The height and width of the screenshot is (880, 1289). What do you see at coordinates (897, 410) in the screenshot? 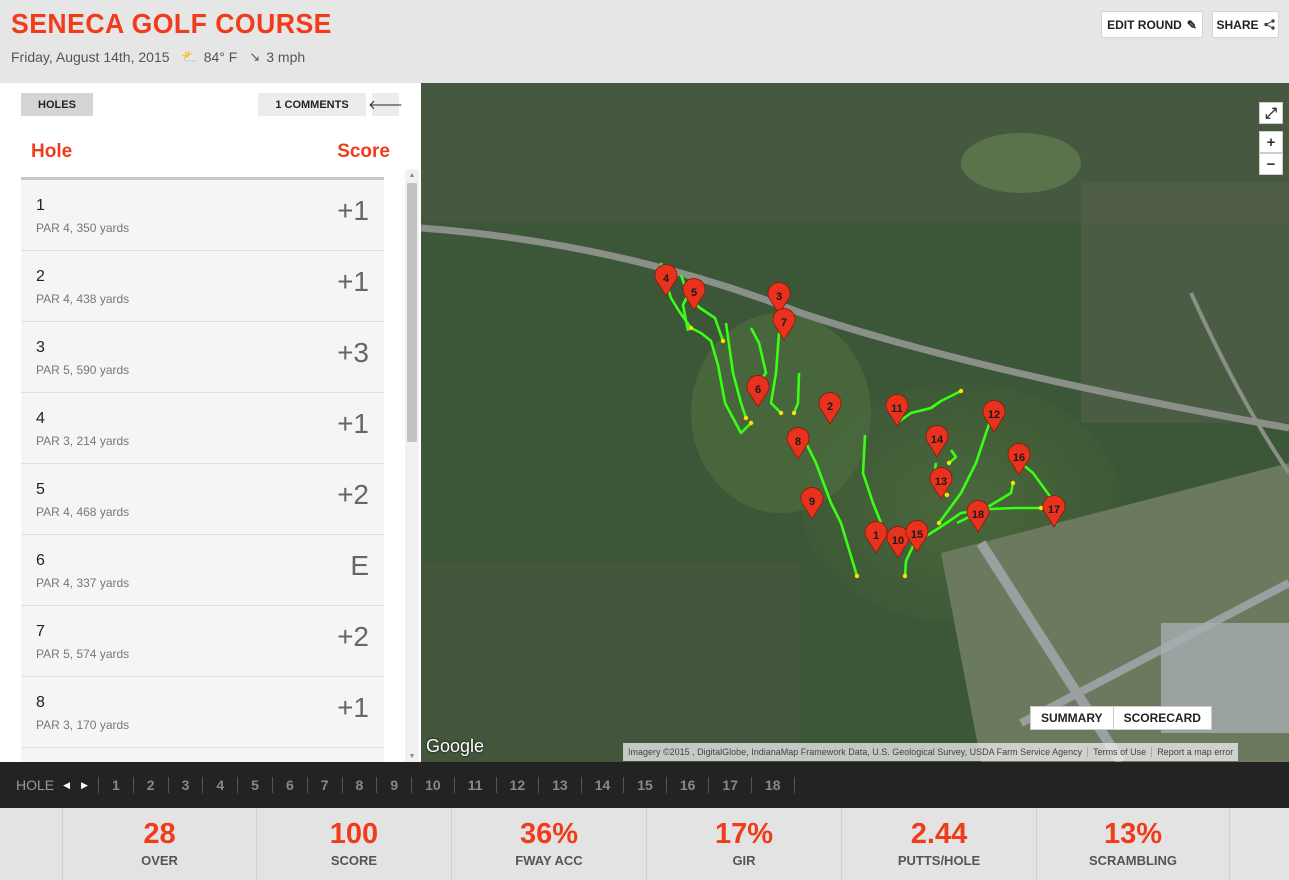
I see `hole-marker: 11` at bounding box center [897, 410].